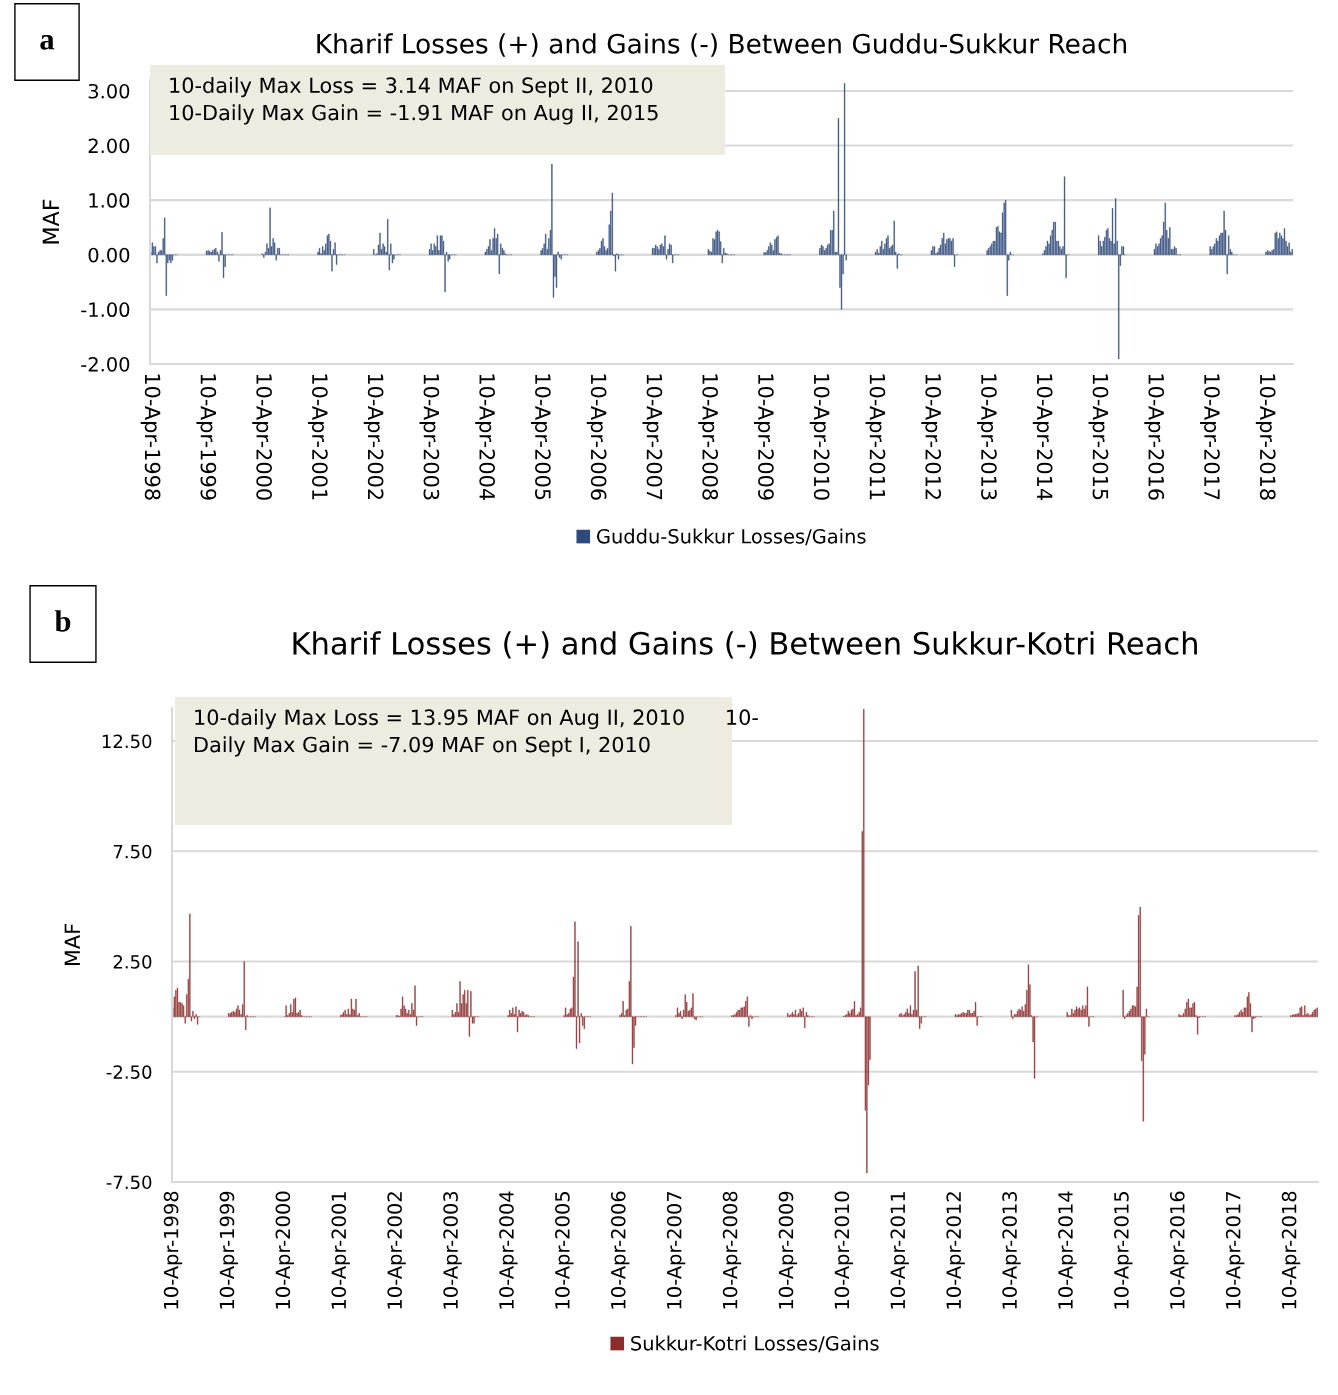  Describe the element at coordinates (129, 1182) in the screenshot. I see `y-tick-label: -7.50` at that location.